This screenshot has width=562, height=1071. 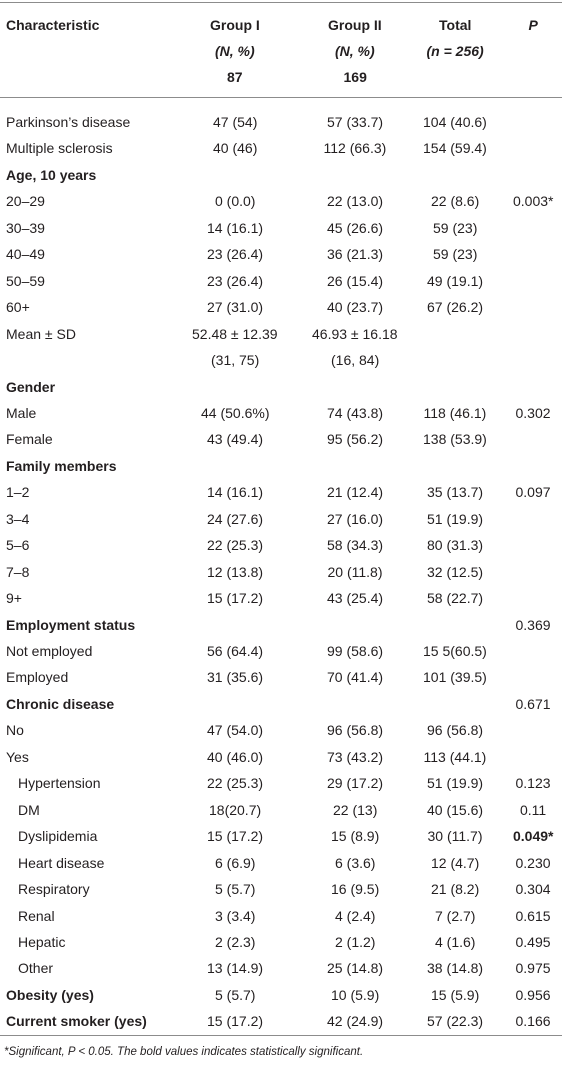 What do you see at coordinates (355, 412) in the screenshot?
I see `cell: 74 (43.8)` at bounding box center [355, 412].